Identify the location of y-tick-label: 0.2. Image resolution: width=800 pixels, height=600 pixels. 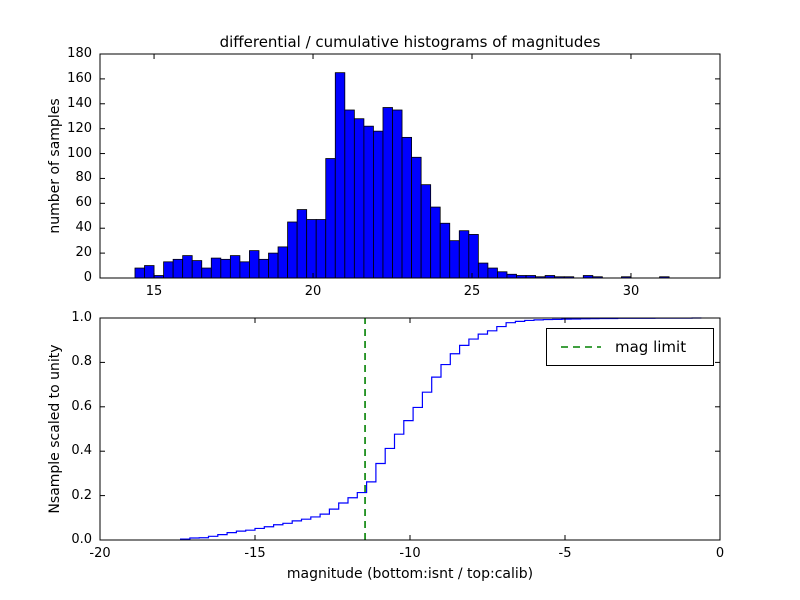
(81, 495).